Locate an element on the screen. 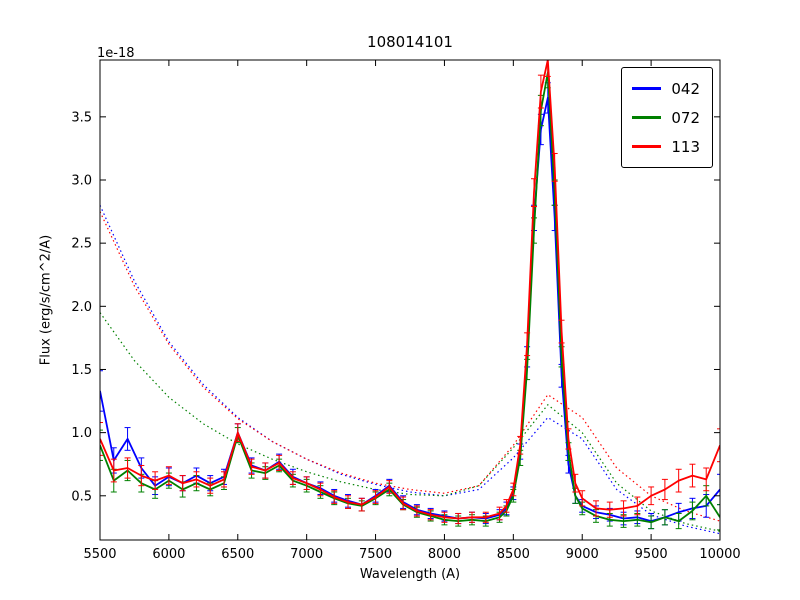  x-tick-label: 7000 is located at coordinates (306, 554).